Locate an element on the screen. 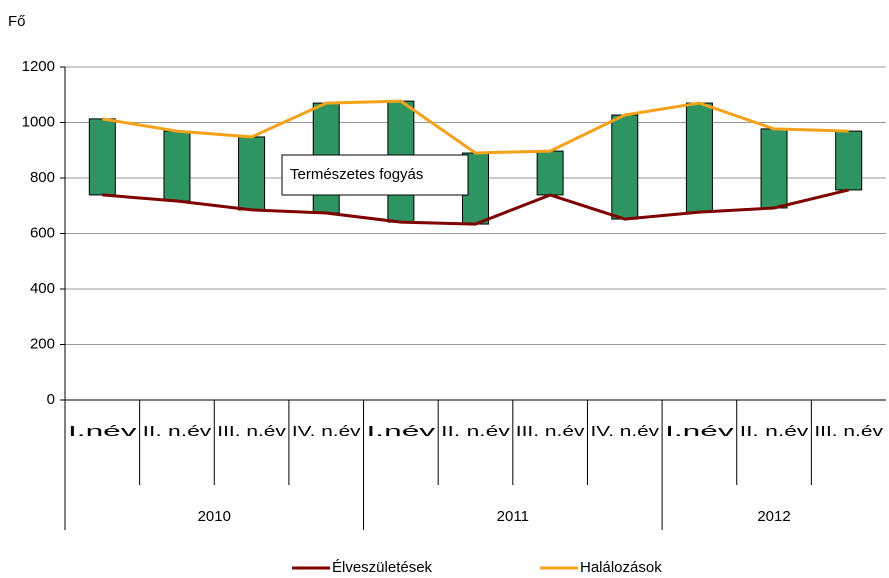 The height and width of the screenshot is (578, 889). y-axis-label: Fő is located at coordinates (17, 21).